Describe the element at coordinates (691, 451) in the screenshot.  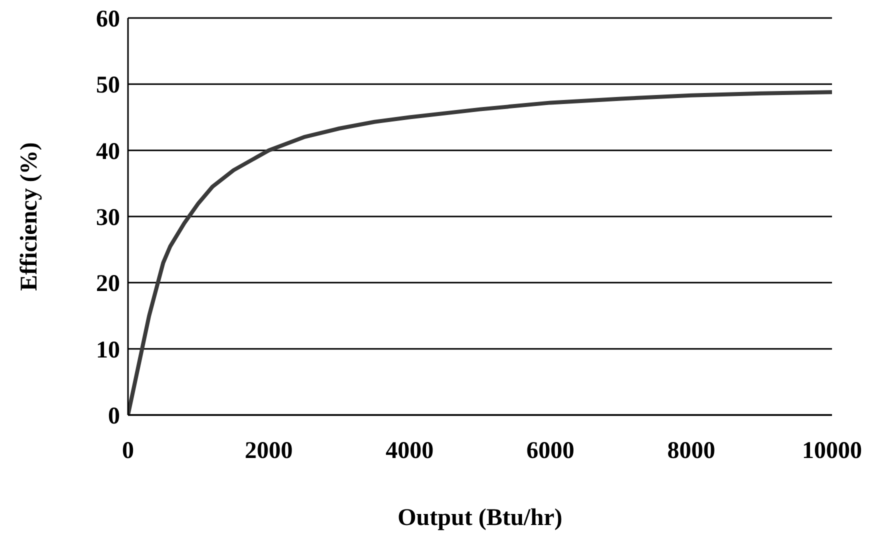
I see `x-tick-label: 8000` at that location.